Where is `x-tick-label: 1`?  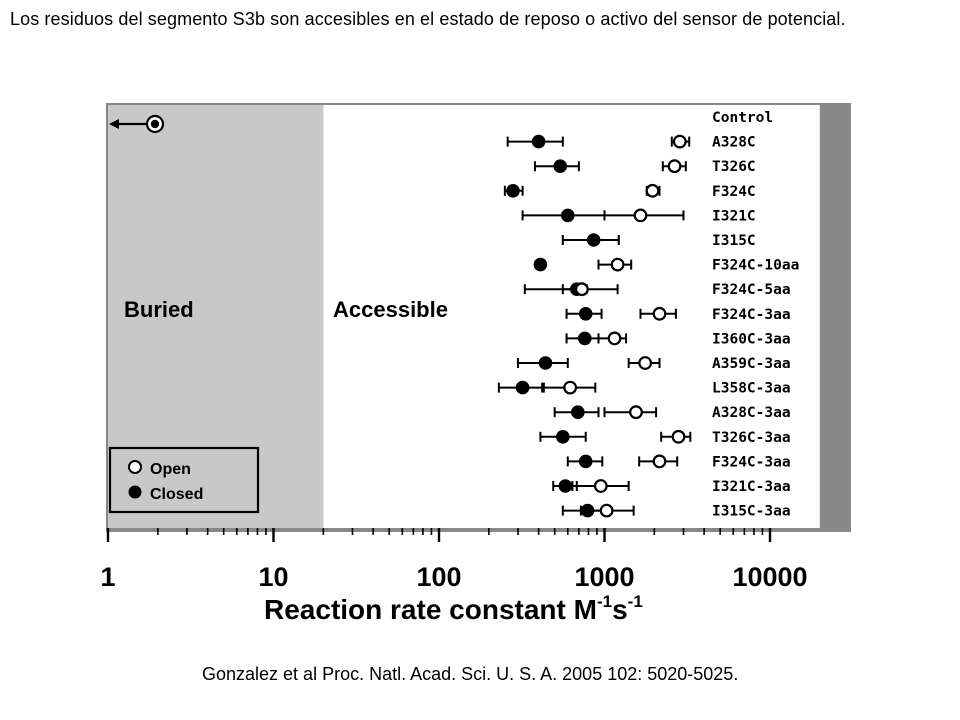
x-tick-label: 1 is located at coordinates (107, 577).